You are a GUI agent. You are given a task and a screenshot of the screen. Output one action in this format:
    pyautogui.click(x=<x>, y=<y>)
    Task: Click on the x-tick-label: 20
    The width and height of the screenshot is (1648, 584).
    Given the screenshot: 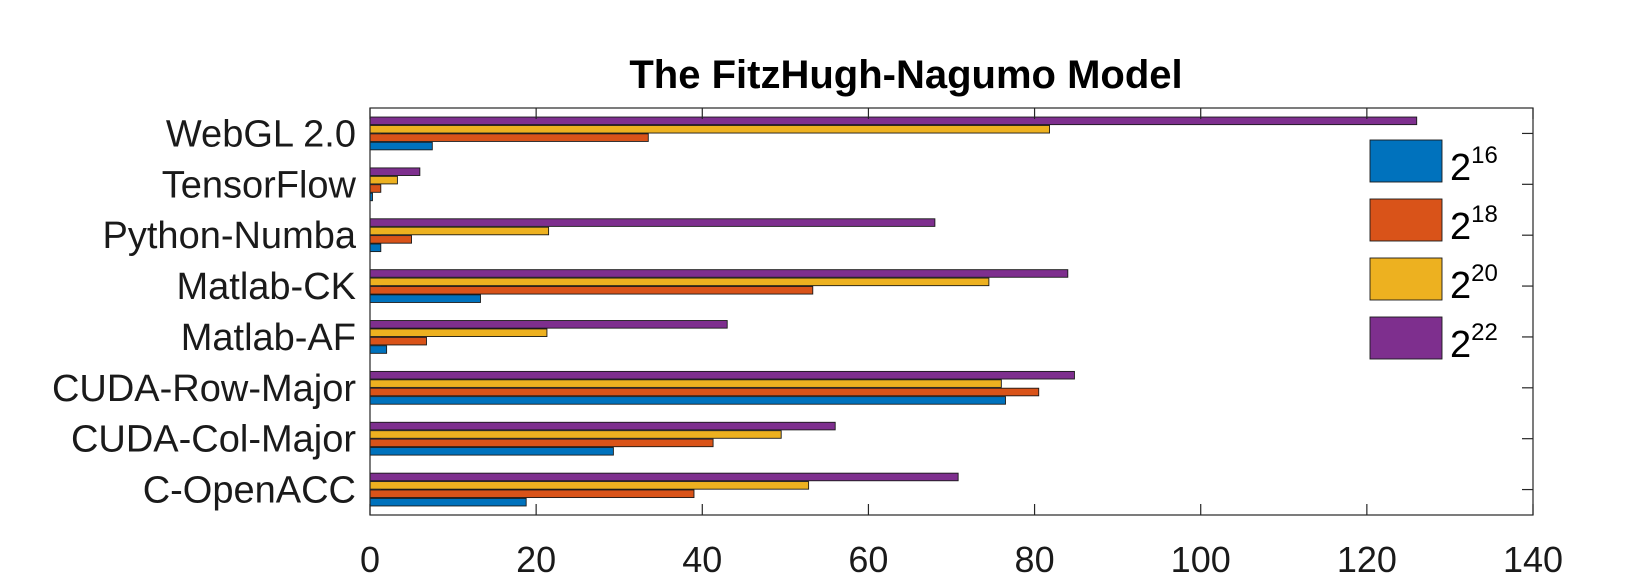 What is the action you would take?
    pyautogui.click(x=536, y=559)
    